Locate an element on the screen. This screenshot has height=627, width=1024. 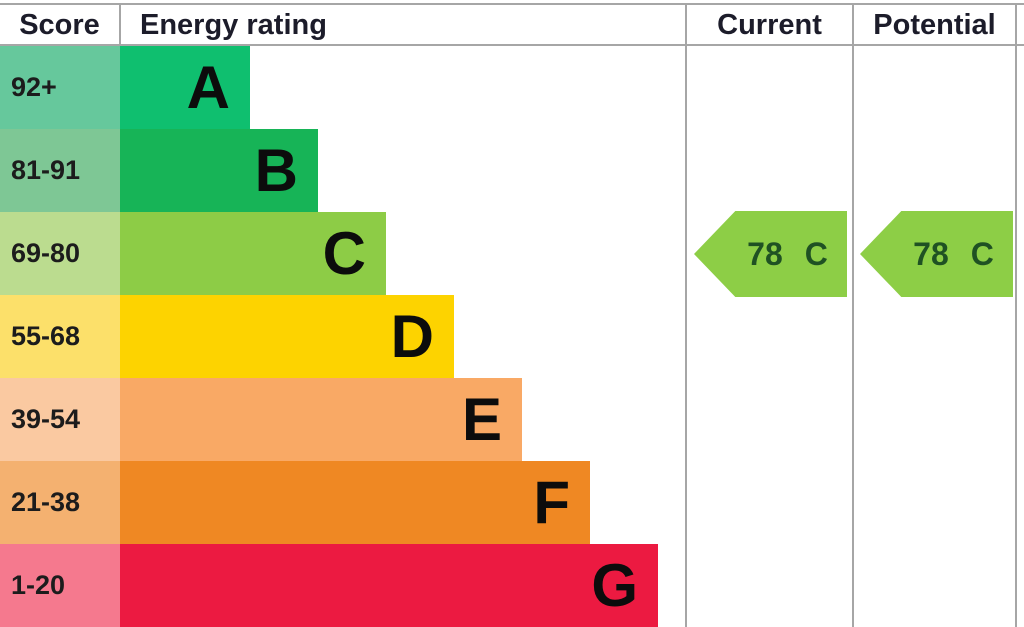
score-range-label-f: 21-38 is located at coordinates (46, 502).